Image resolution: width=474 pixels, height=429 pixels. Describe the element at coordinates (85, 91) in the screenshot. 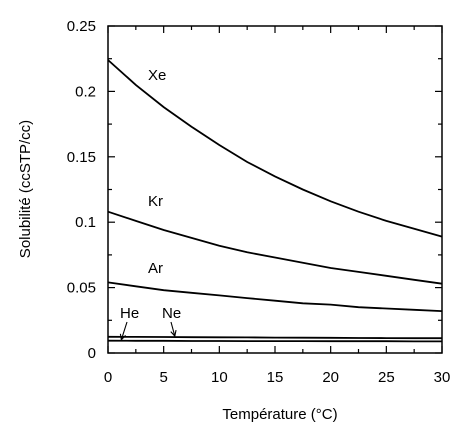

I see `y-tick-label: 0.2` at that location.